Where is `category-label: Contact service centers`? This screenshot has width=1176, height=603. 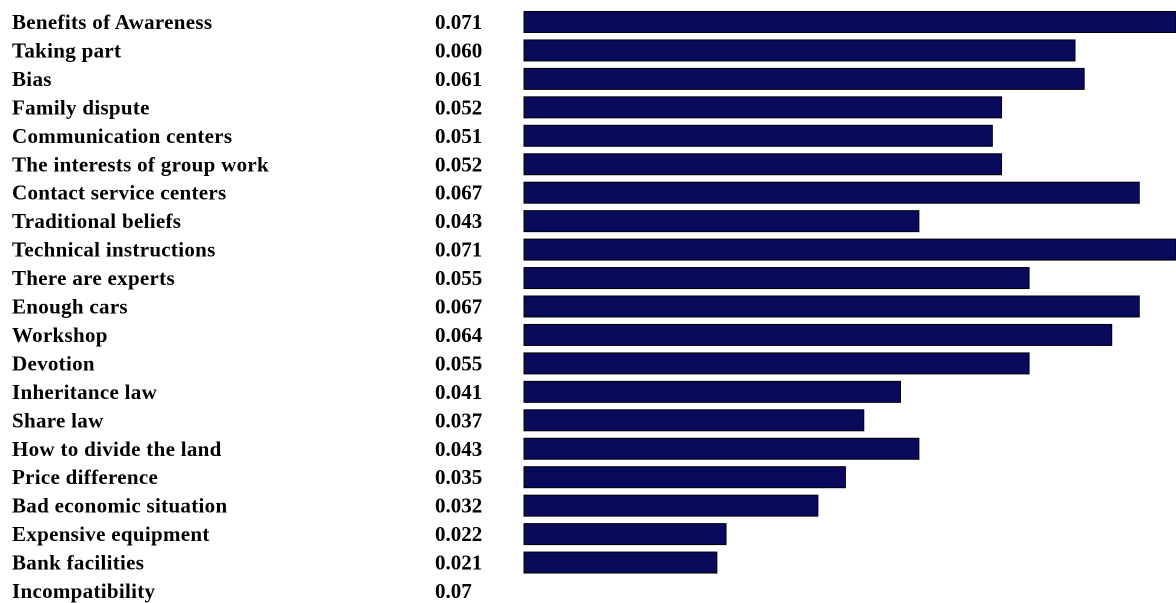 category-label: Contact service centers is located at coordinates (119, 193).